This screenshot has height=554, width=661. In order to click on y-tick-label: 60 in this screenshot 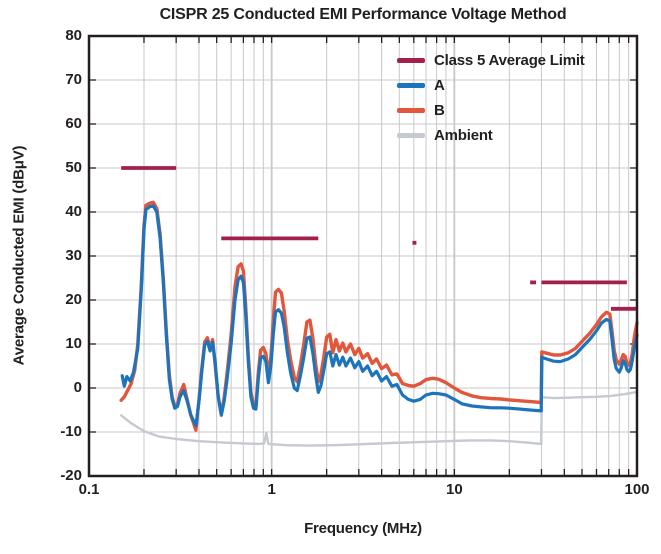, I will do `click(73, 123)`.